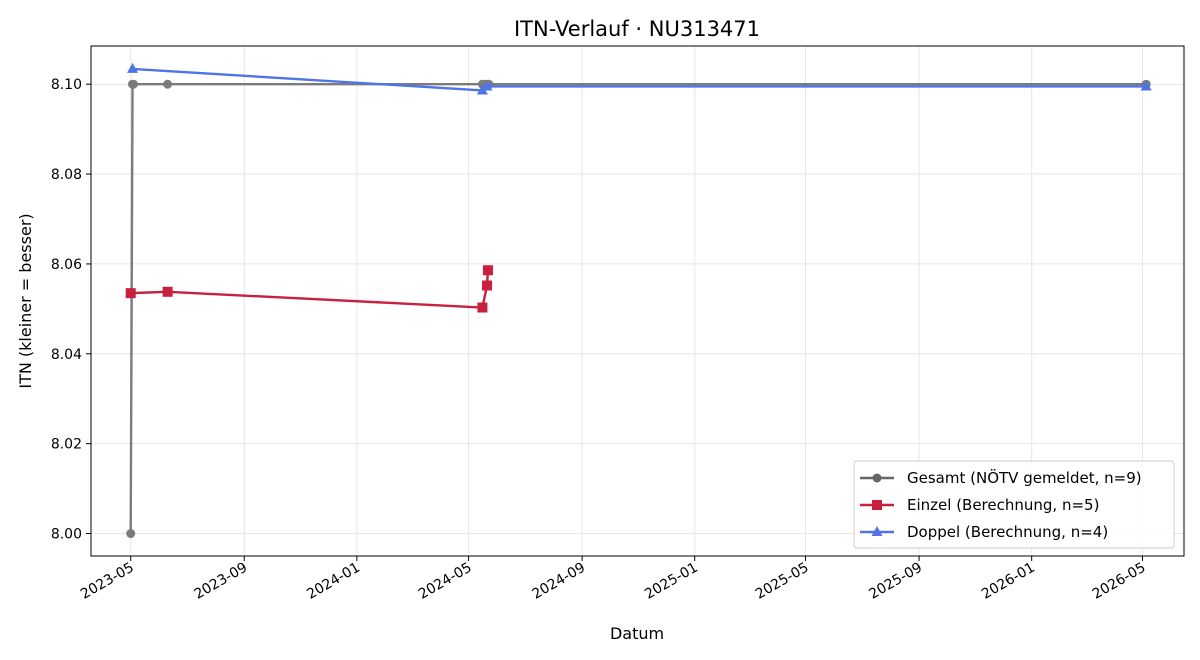 Image resolution: width=1200 pixels, height=660 pixels. Describe the element at coordinates (1007, 532) in the screenshot. I see `legend-label: Doppel (Berechnung, n=4)` at that location.